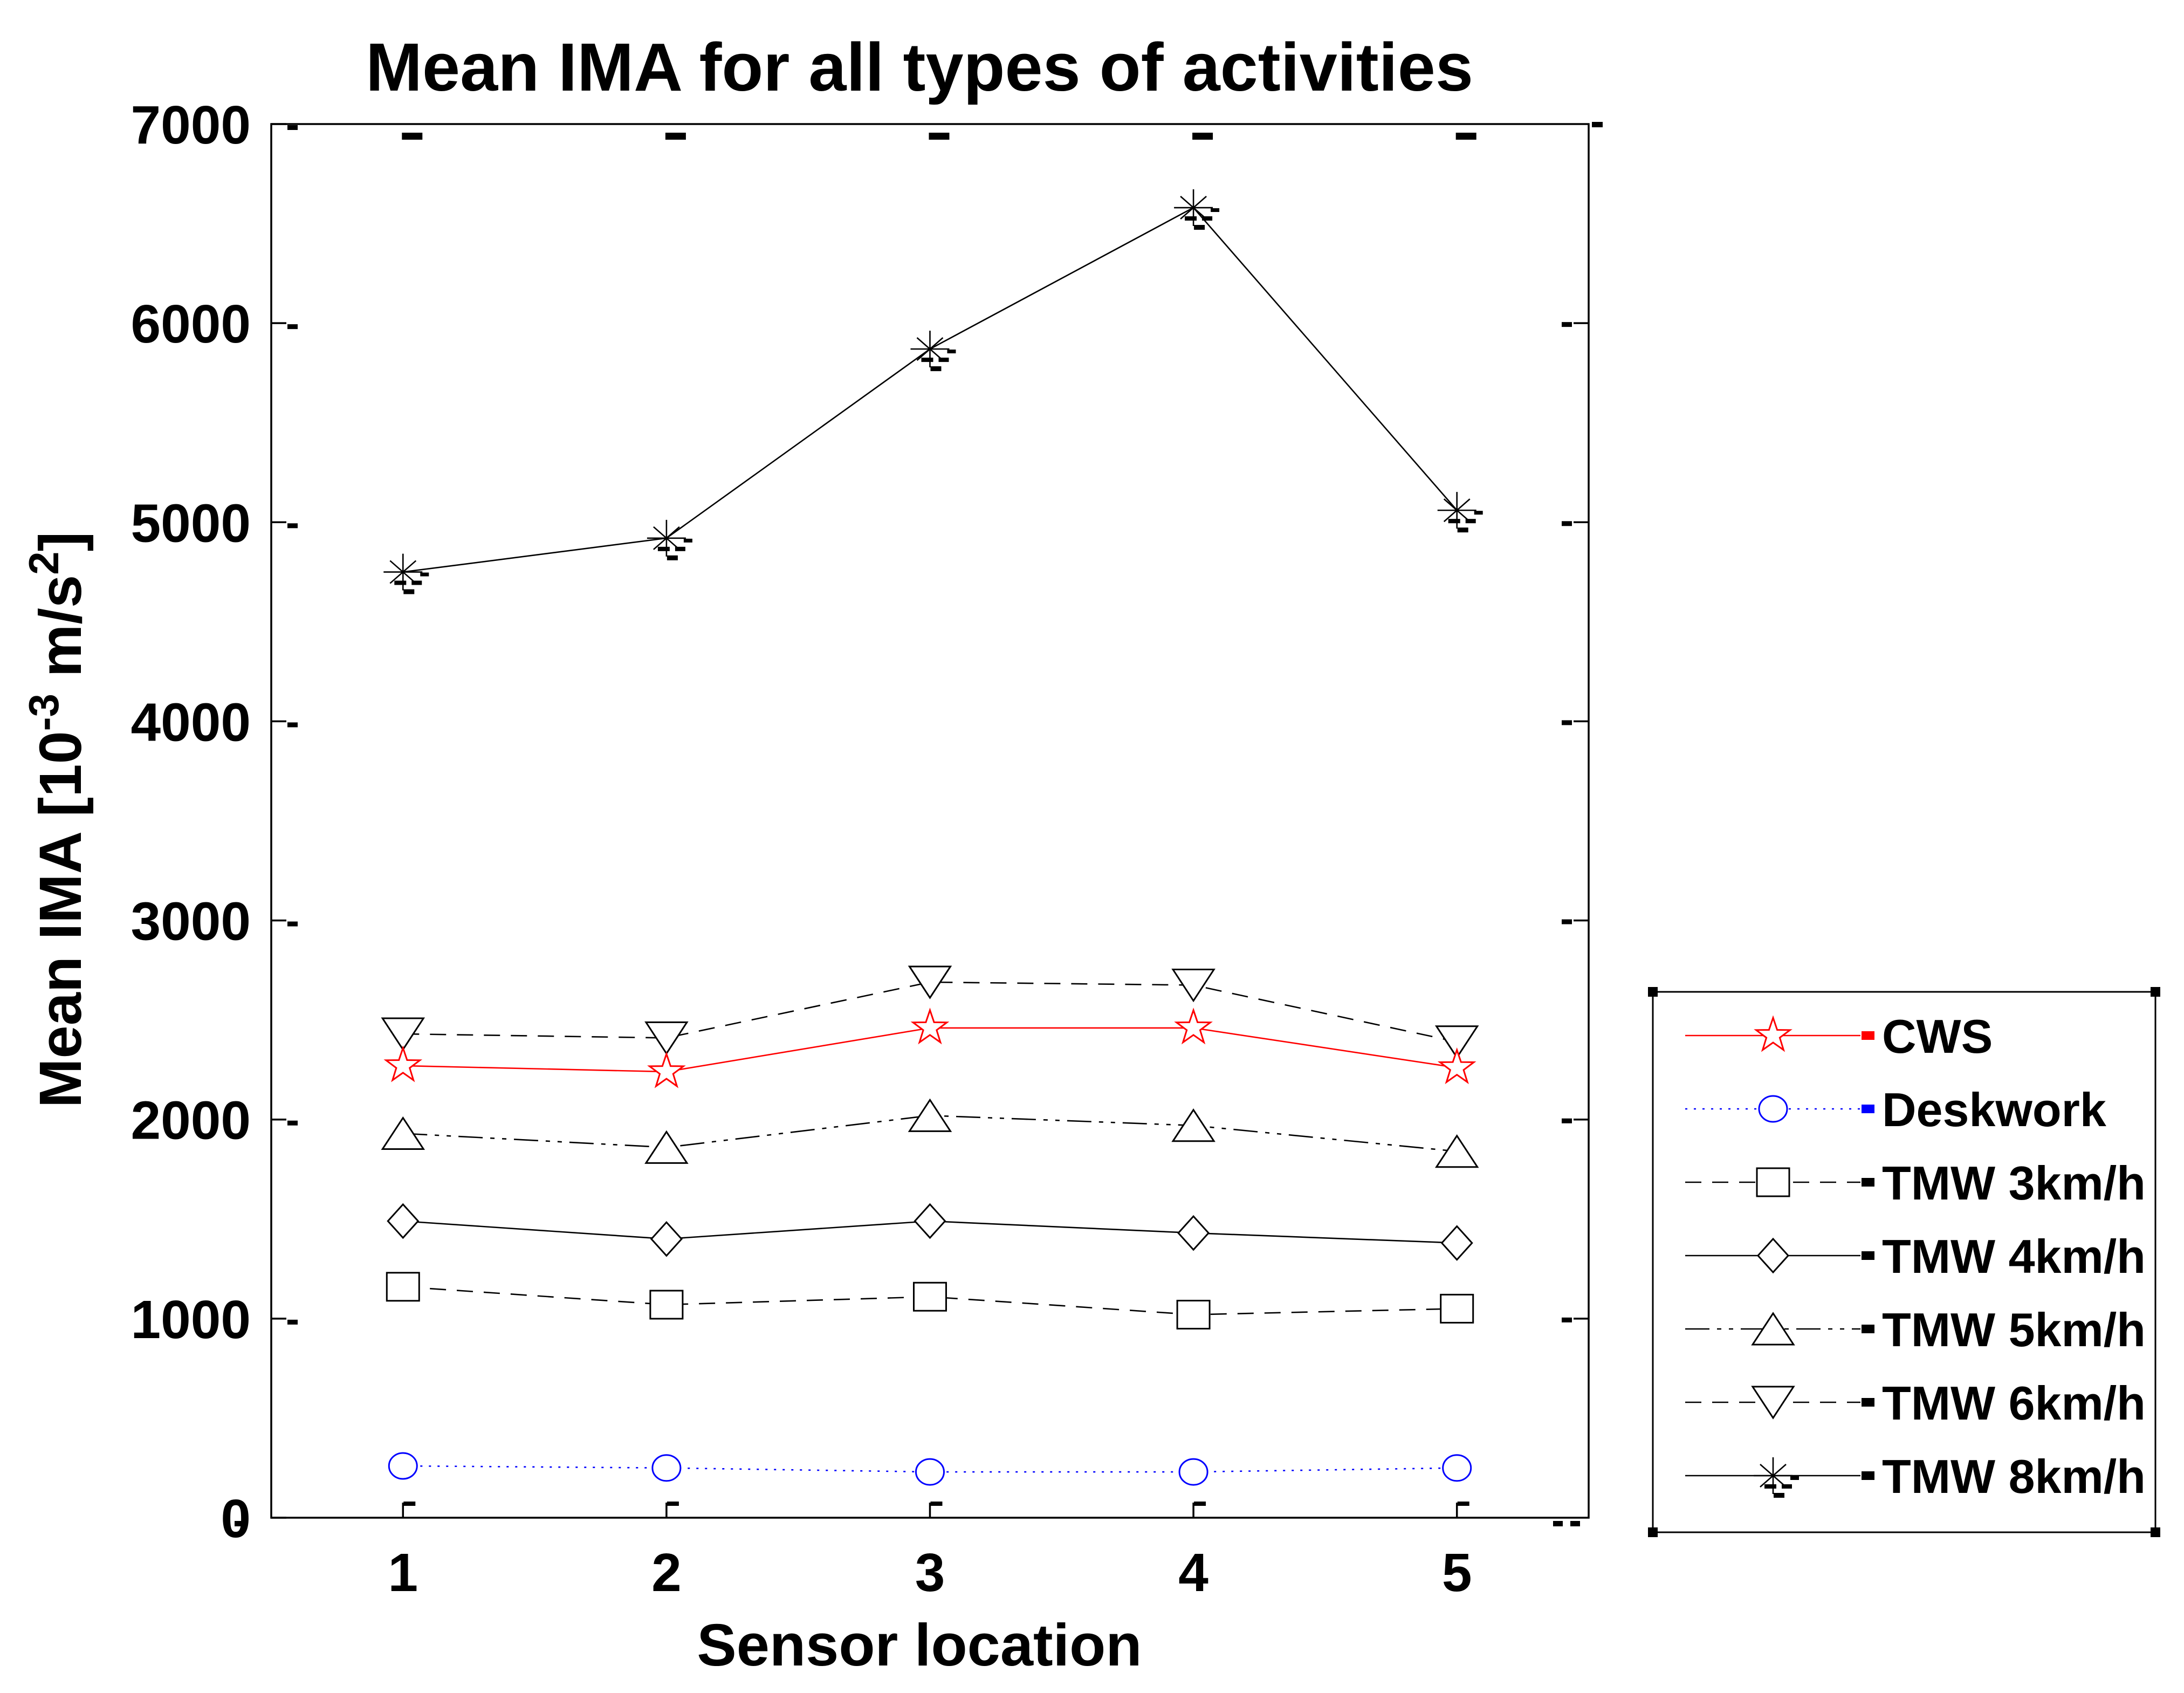  I want to click on legend-label: TMW 5km/h, so click(2014, 1329).